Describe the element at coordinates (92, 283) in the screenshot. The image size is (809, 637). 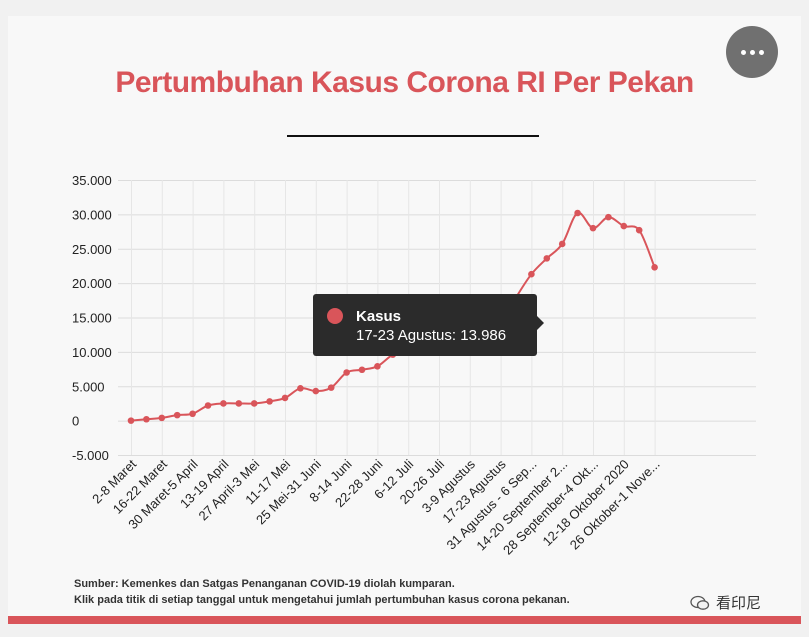
I see `y-tick-label: 20.000` at that location.